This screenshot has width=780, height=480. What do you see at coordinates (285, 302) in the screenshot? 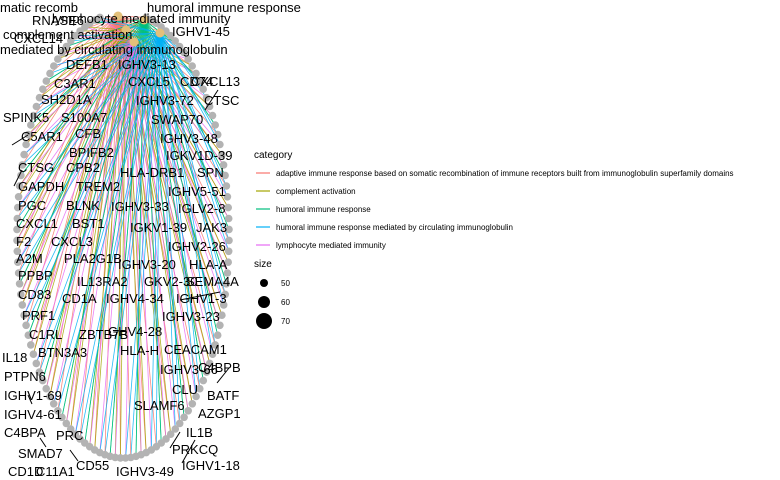
I see `size-label: 60` at bounding box center [285, 302].